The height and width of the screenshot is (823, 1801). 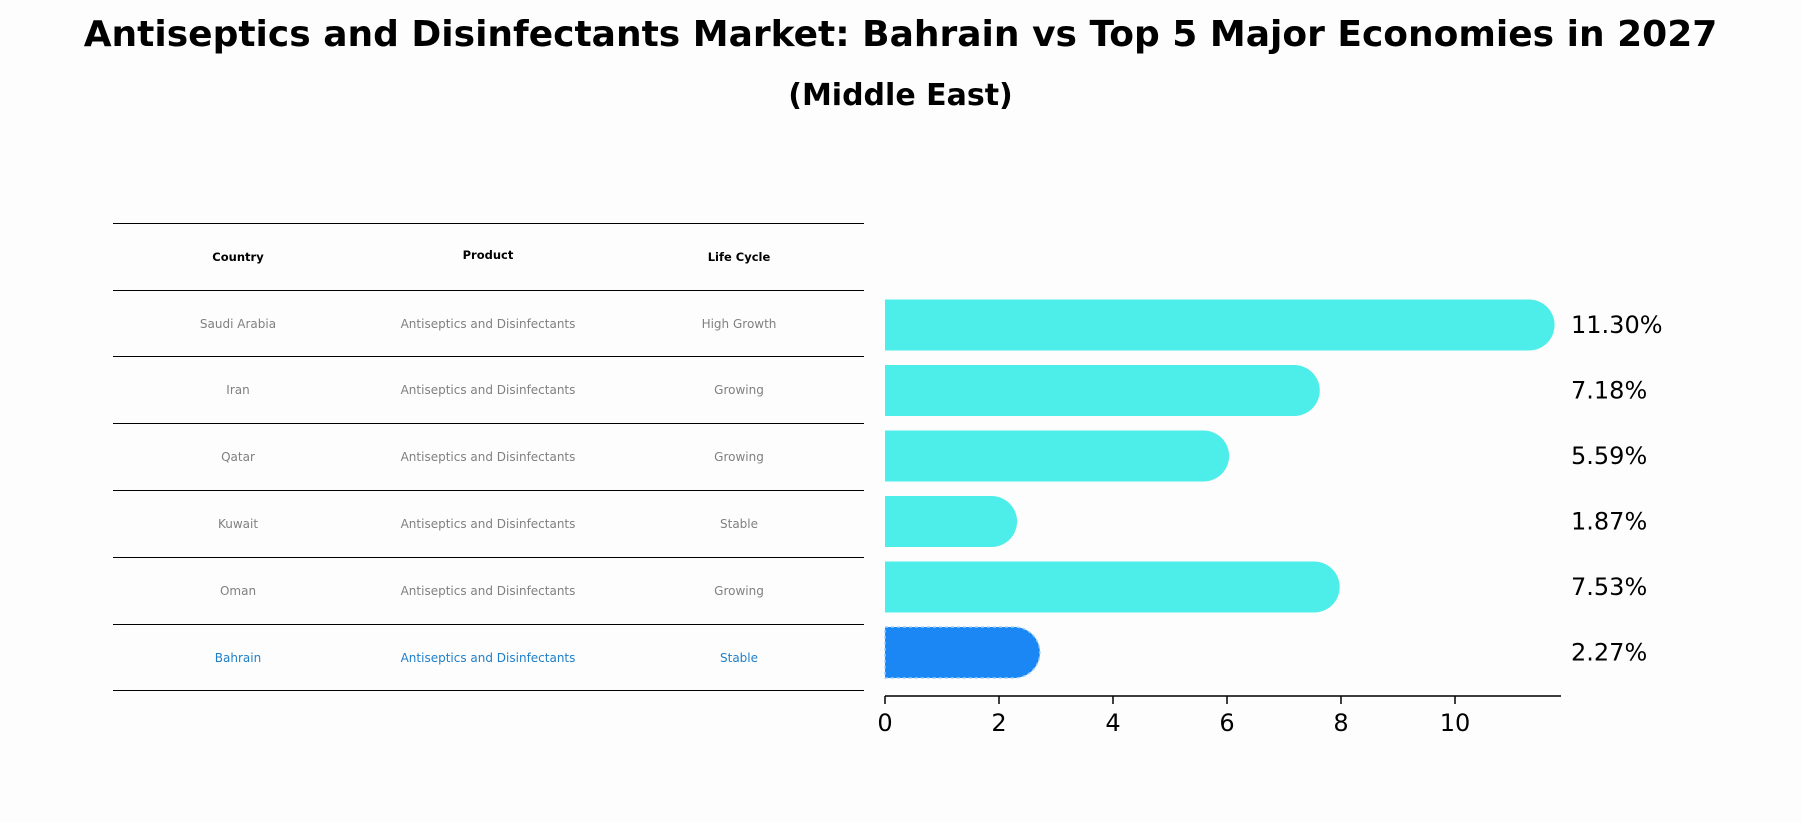 What do you see at coordinates (900, 95) in the screenshot?
I see `chart-subtitle: (Middle East)` at bounding box center [900, 95].